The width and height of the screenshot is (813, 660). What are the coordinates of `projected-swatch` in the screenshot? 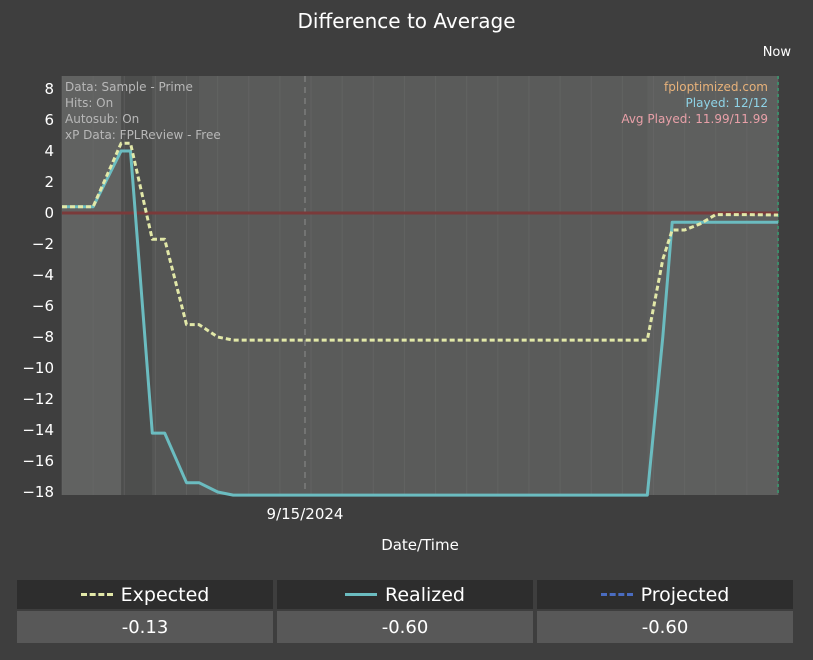 It's located at (616, 594).